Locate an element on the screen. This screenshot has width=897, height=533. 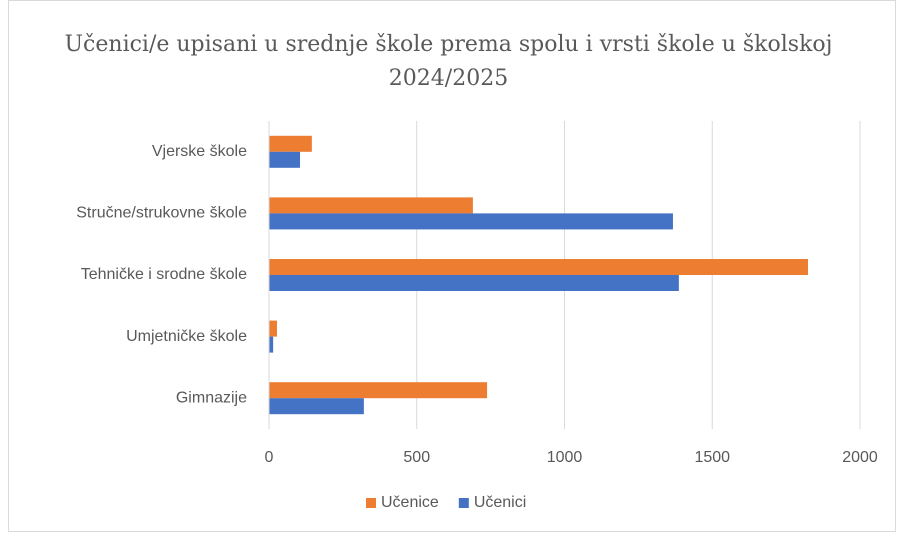
y-tick-label: Vjerske škole is located at coordinates (199, 151).